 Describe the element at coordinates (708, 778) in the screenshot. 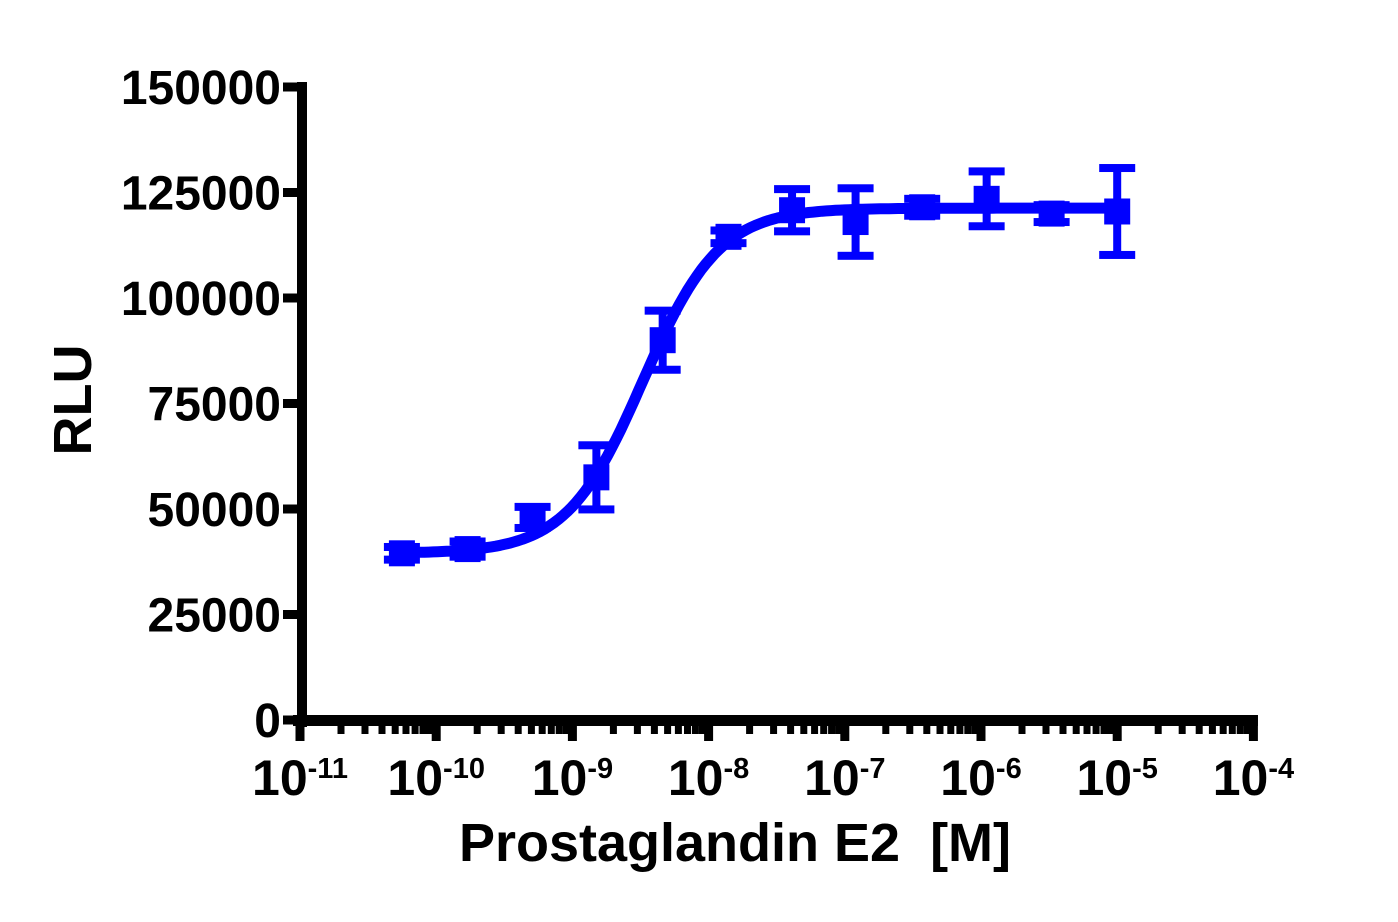

I see `x-tick-label: 10⁻⁸` at that location.